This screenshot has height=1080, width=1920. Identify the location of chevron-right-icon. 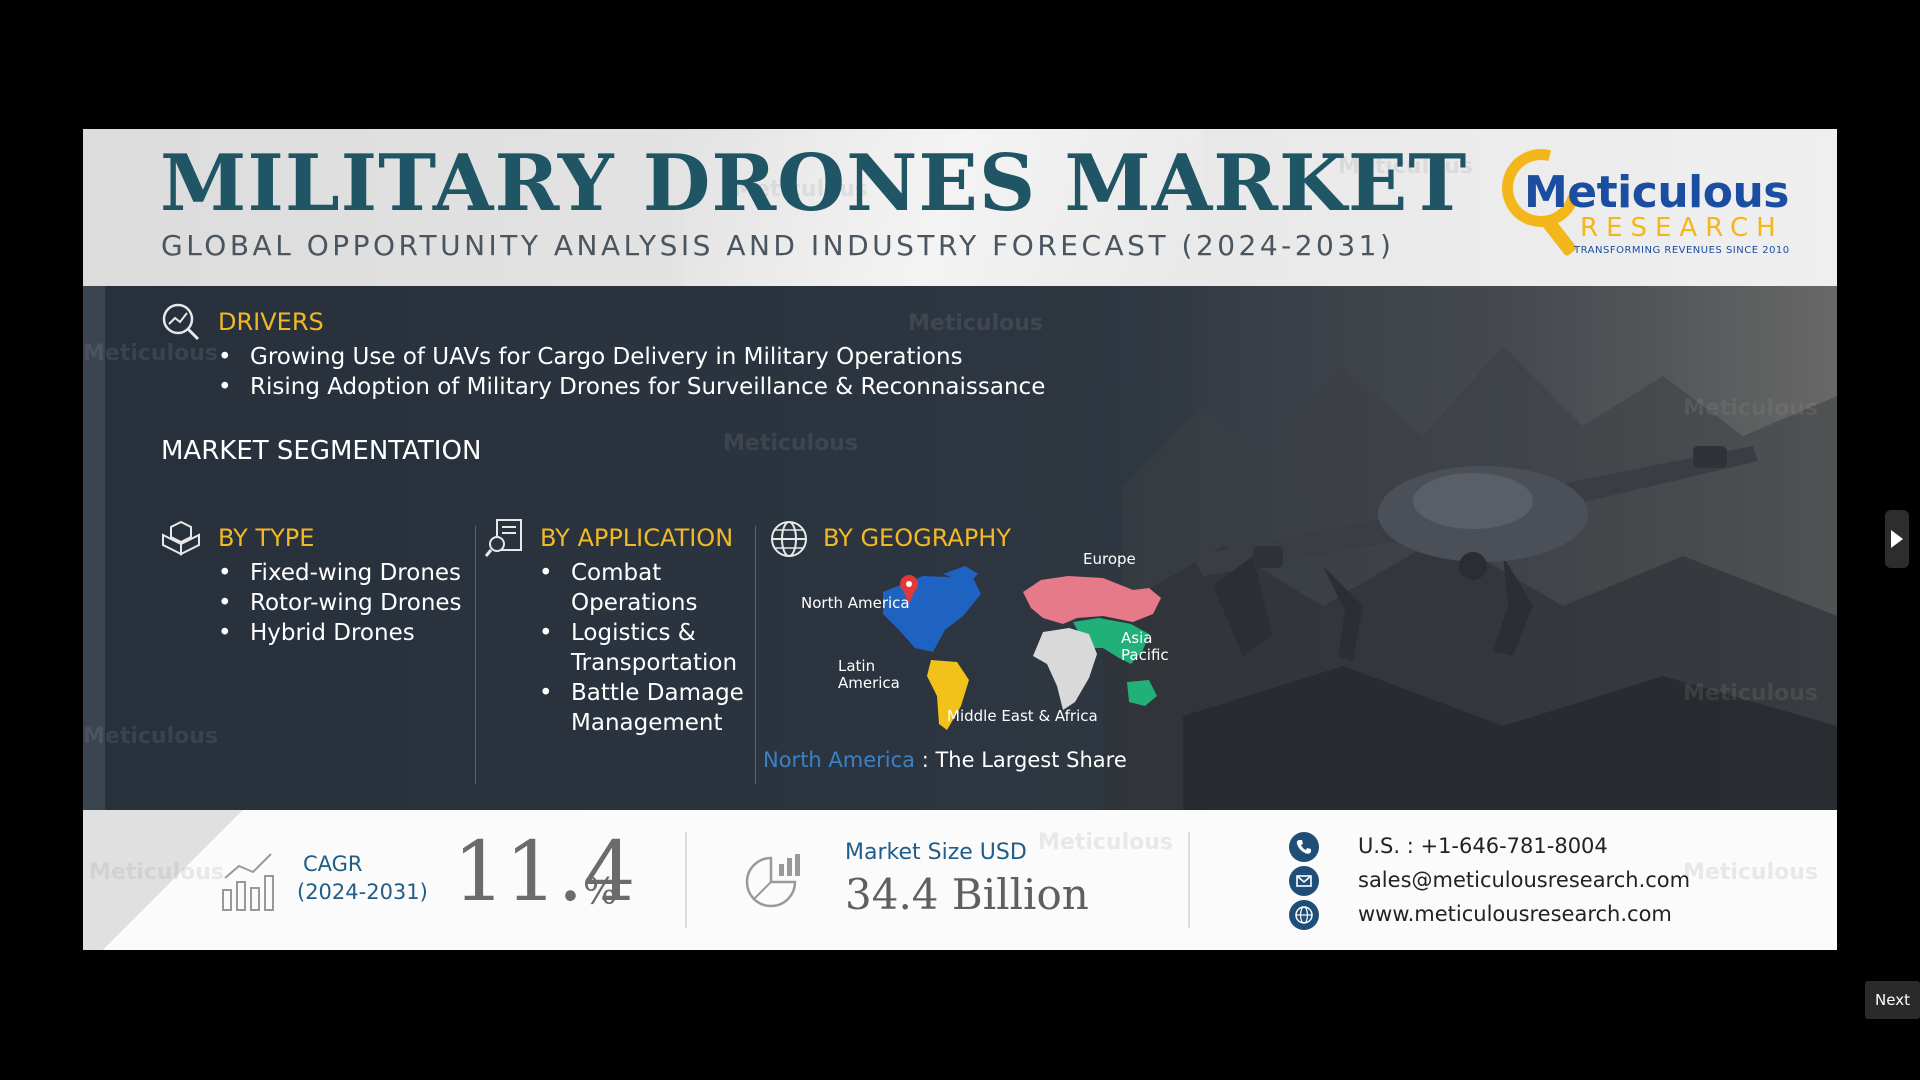
(1897, 539).